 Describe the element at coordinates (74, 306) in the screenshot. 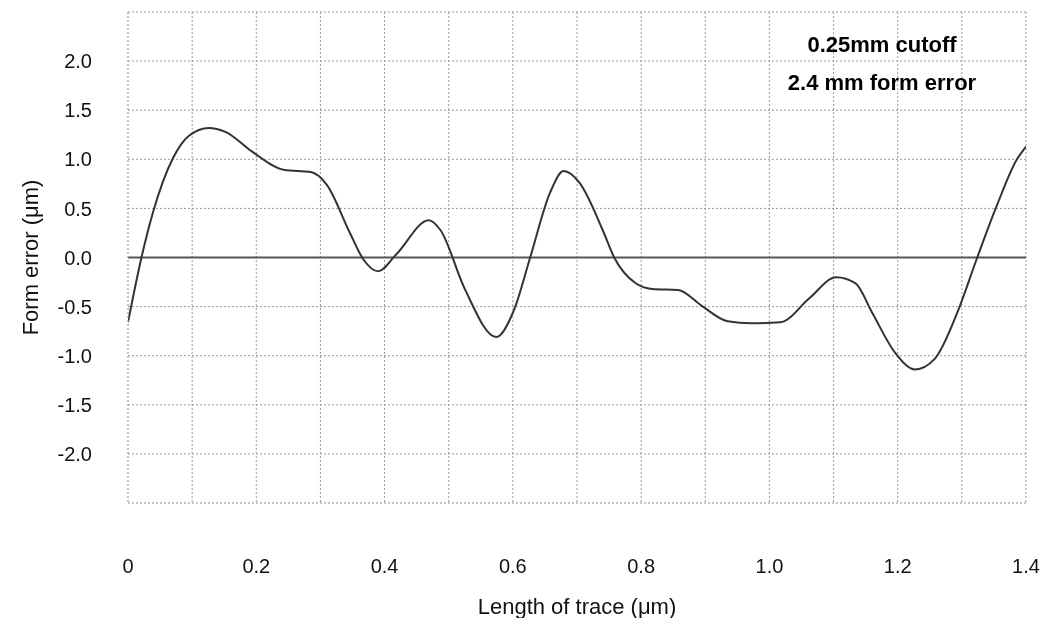

I see `y-tick-label: -0.5` at that location.